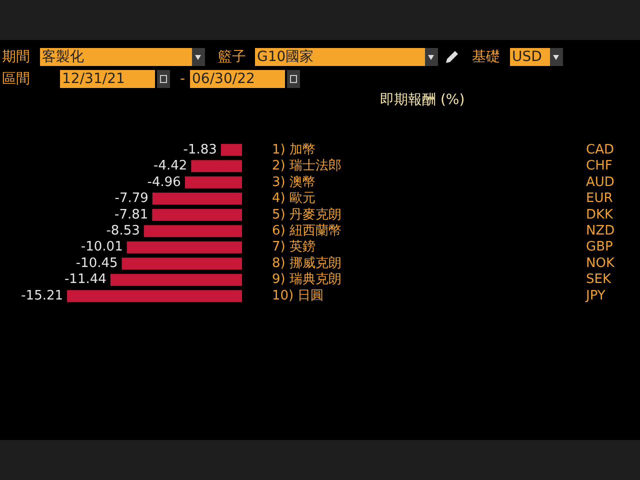  What do you see at coordinates (171, 166) in the screenshot?
I see `data-label: -4.42` at bounding box center [171, 166].